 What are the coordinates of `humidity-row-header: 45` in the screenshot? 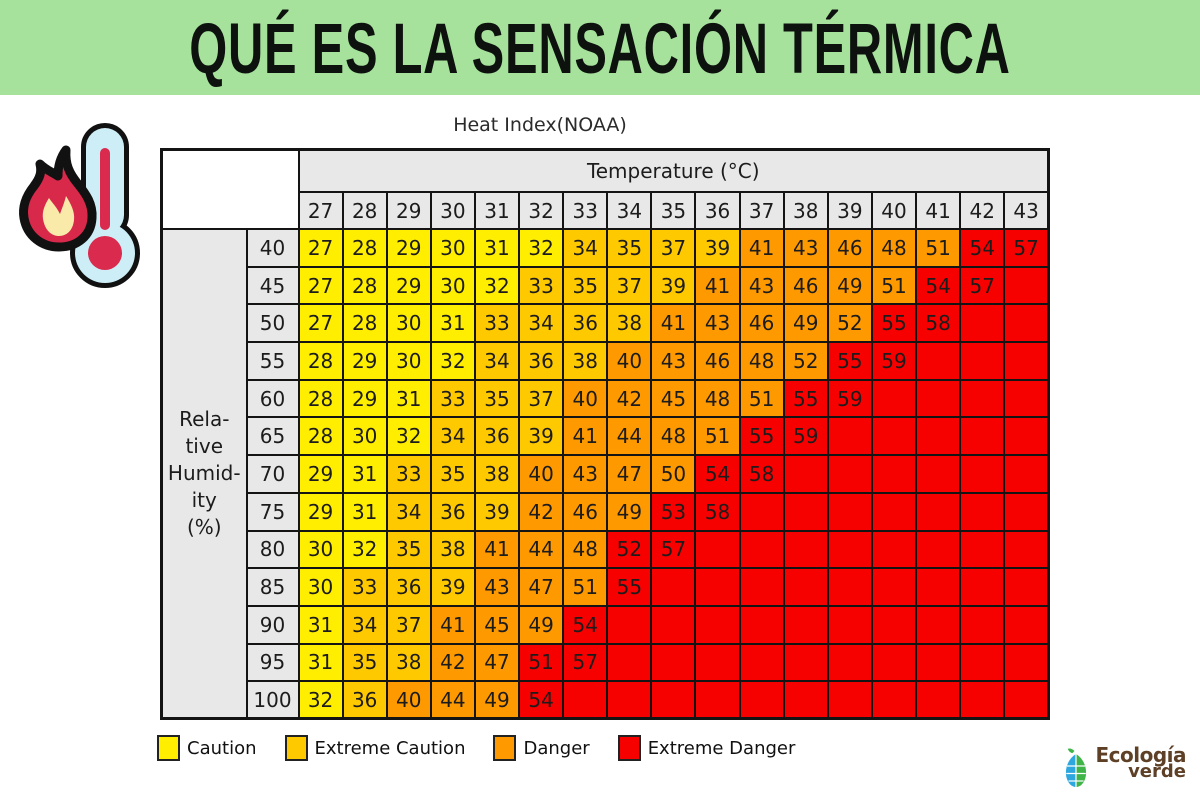 It's located at (272, 285).